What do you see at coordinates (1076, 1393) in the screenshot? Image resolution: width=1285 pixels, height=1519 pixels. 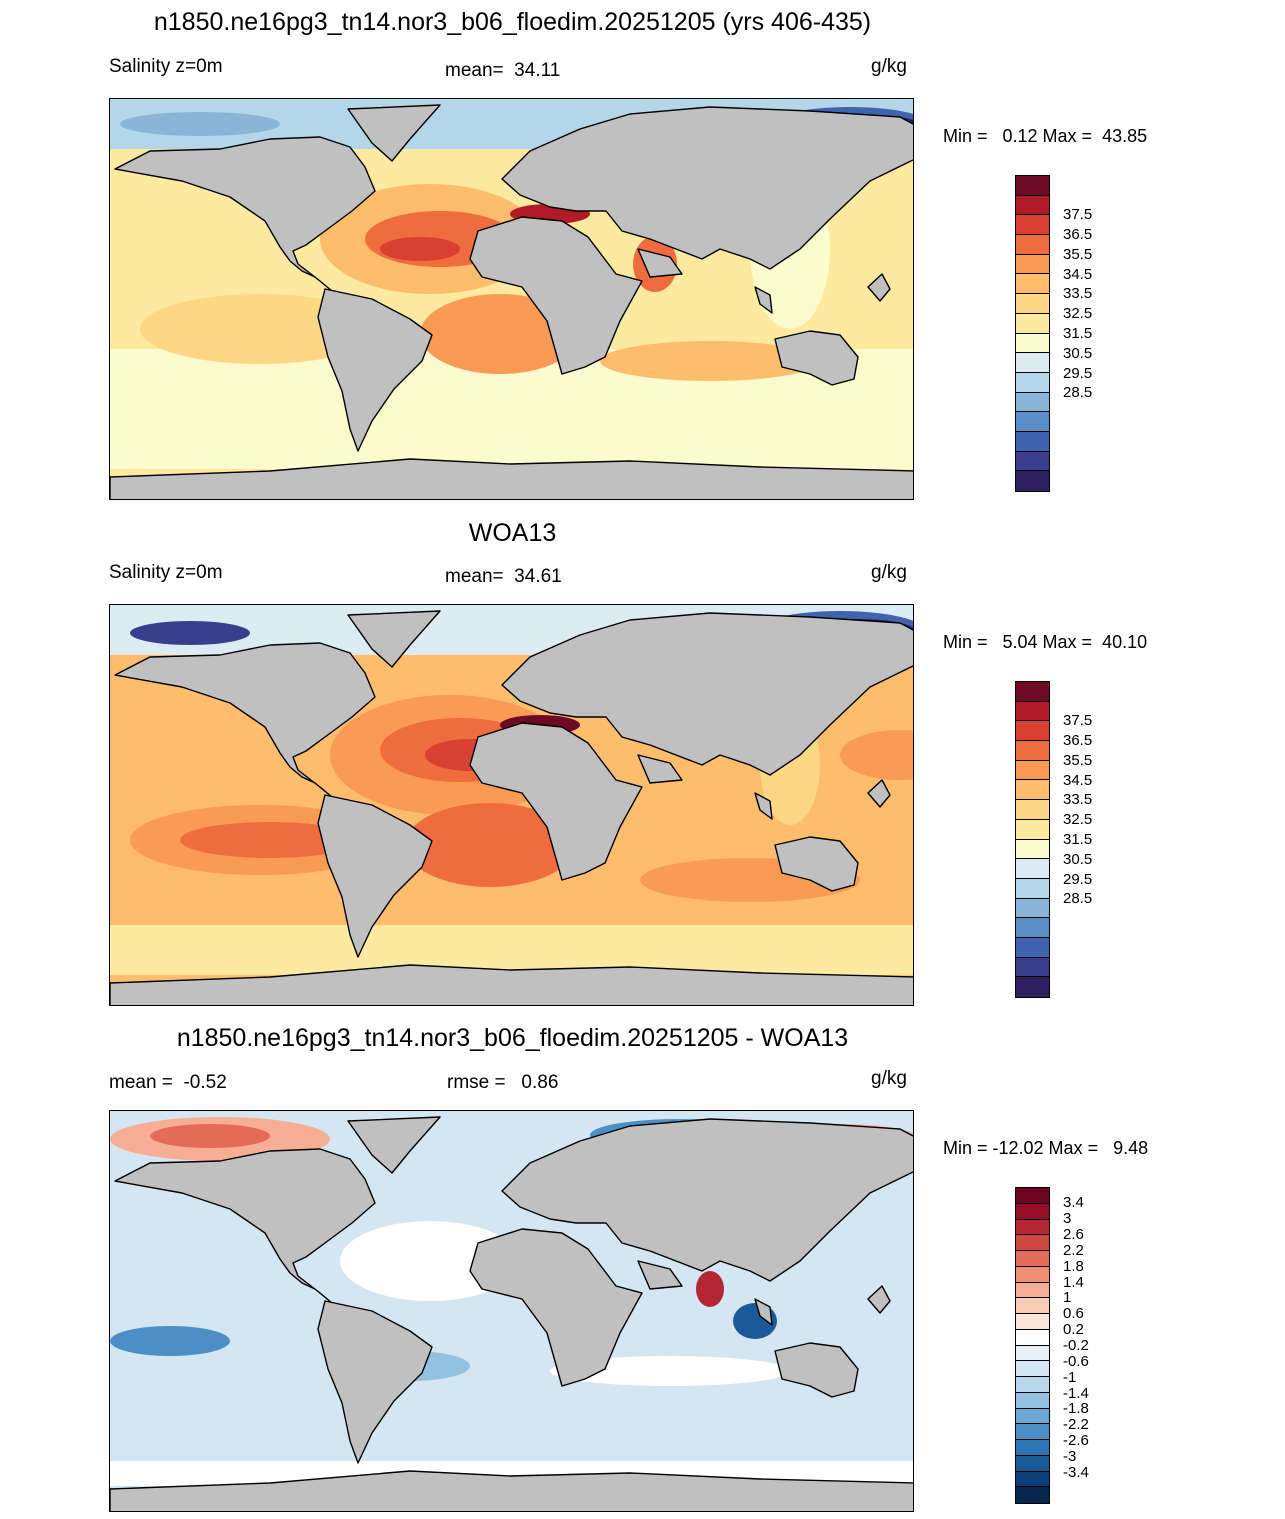 I see `colorbar-tick-label: -1.4` at bounding box center [1076, 1393].